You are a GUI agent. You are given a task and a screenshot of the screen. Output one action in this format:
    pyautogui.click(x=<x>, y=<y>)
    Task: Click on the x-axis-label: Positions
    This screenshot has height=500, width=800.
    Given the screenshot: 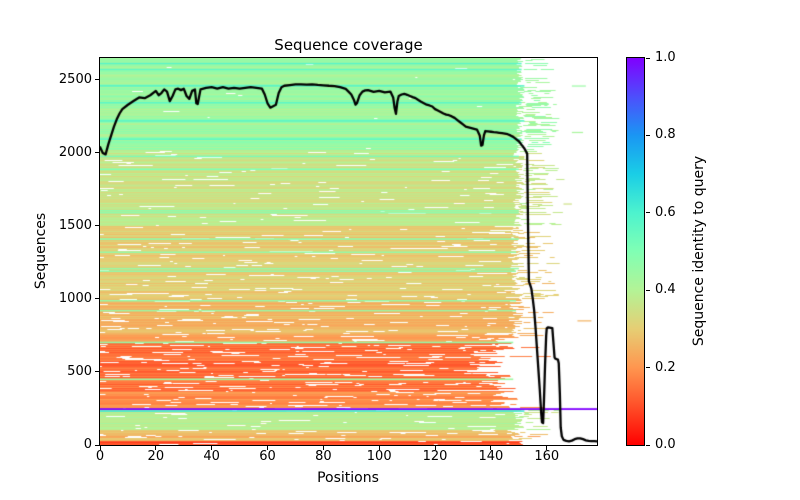 What is the action you would take?
    pyautogui.click(x=348, y=478)
    